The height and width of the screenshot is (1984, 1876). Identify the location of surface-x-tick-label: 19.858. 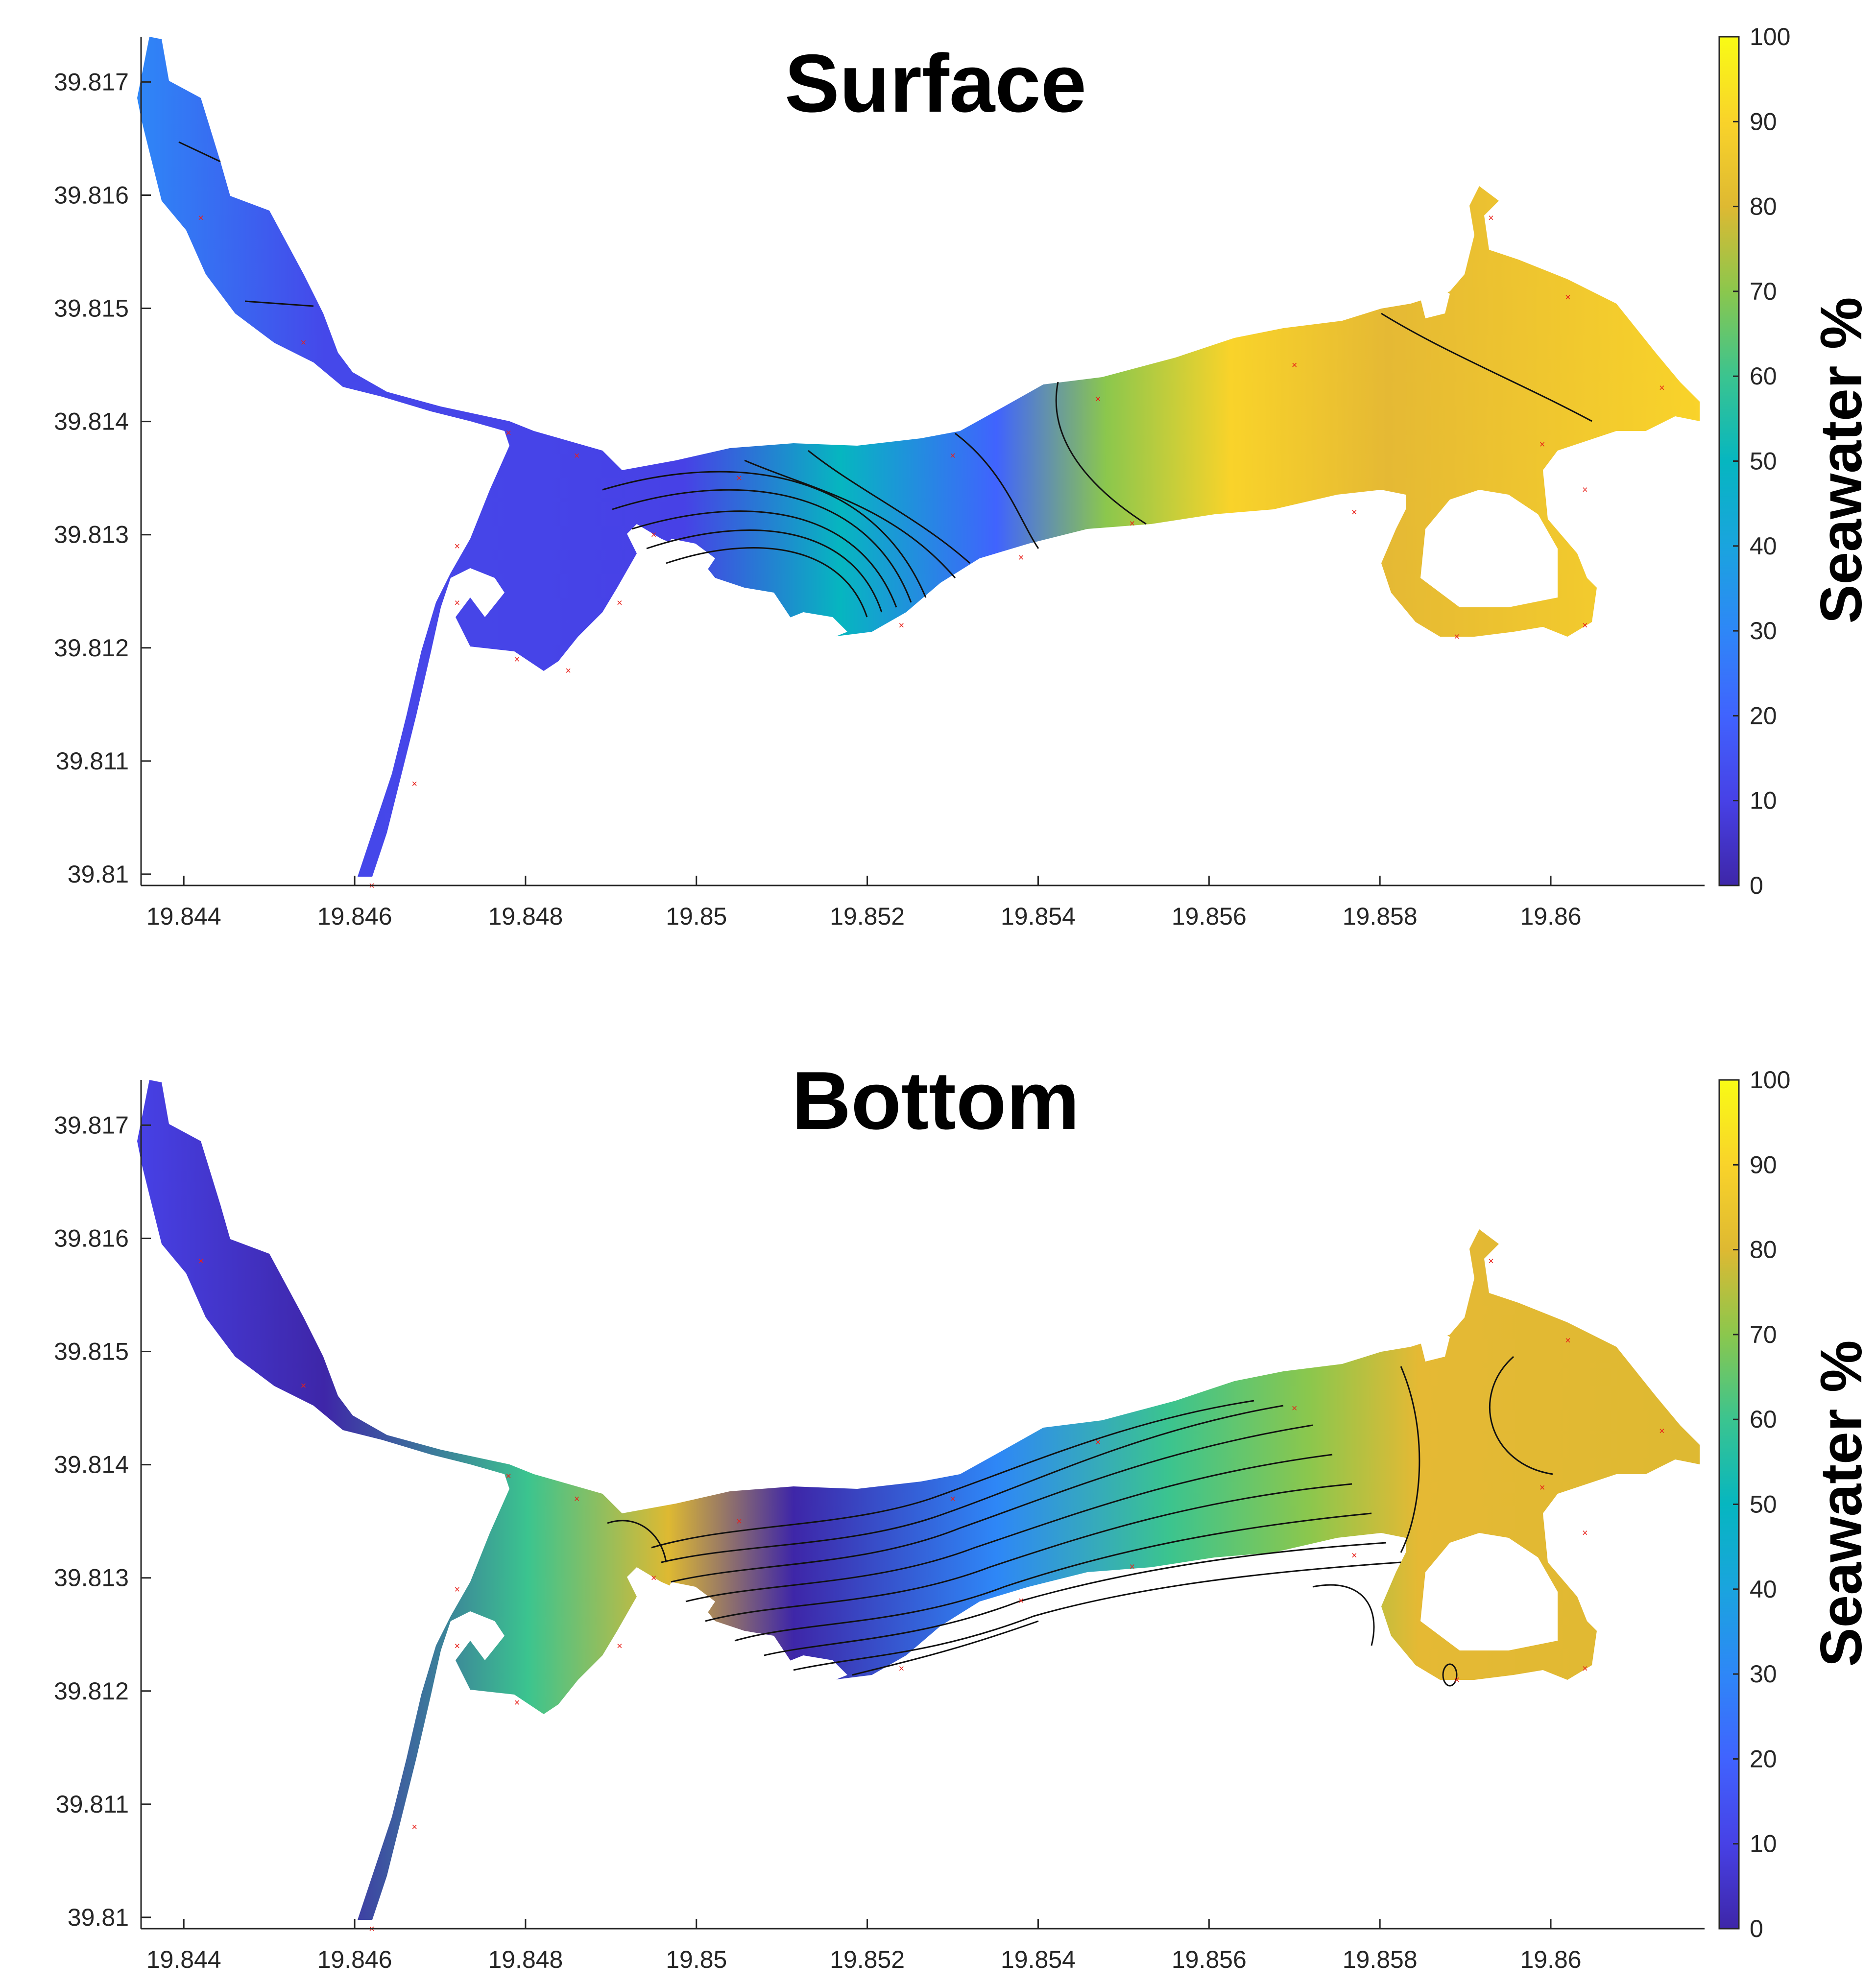
(1380, 916).